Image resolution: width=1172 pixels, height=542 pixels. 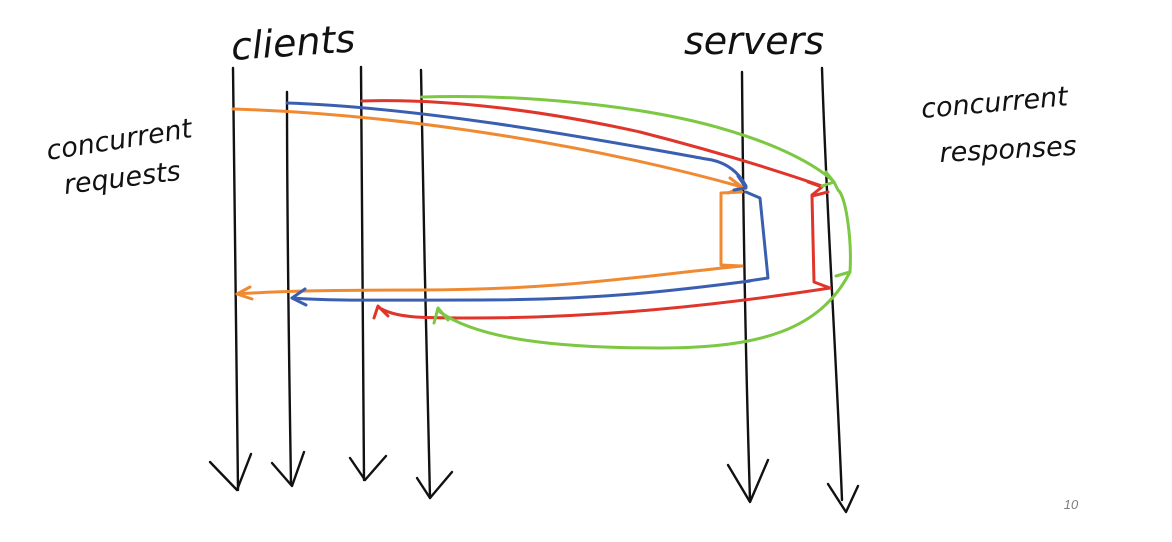 I want to click on responses-label: concurrent responses, so click(x=999, y=125).